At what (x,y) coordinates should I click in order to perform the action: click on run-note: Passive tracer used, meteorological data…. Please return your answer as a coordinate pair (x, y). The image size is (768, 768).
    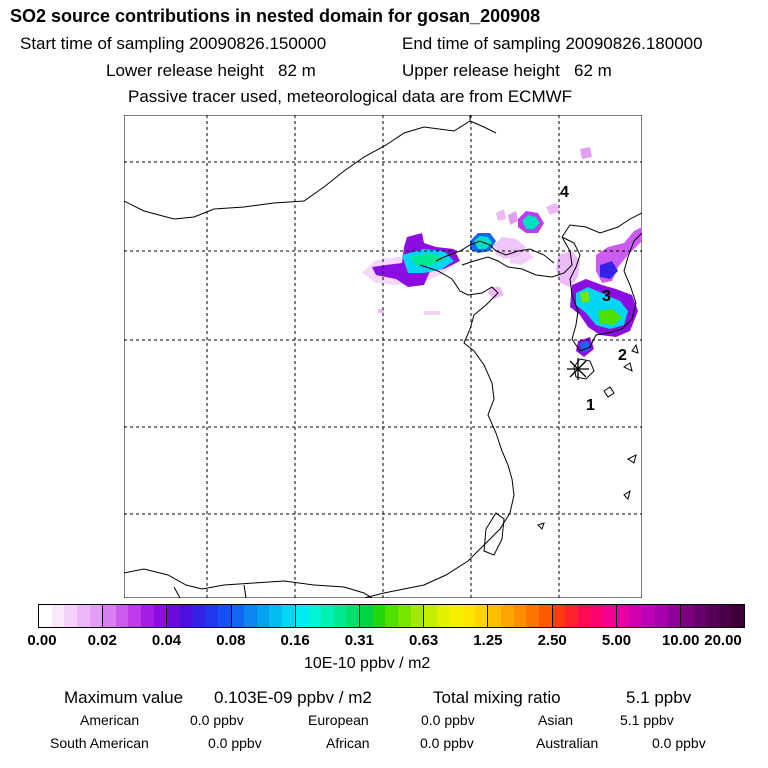
    Looking at the image, I should click on (350, 96).